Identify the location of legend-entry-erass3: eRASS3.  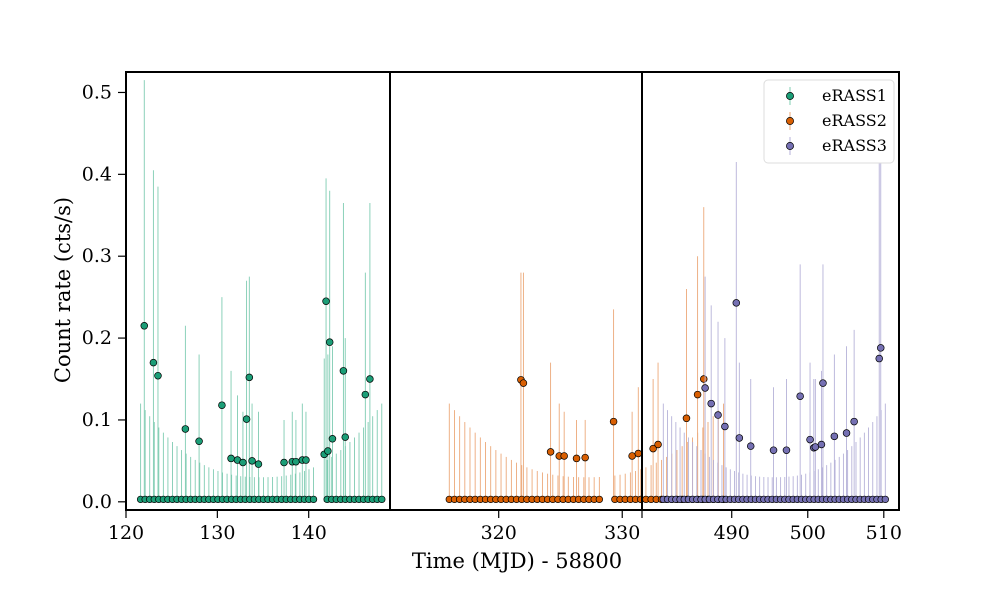
(836, 145).